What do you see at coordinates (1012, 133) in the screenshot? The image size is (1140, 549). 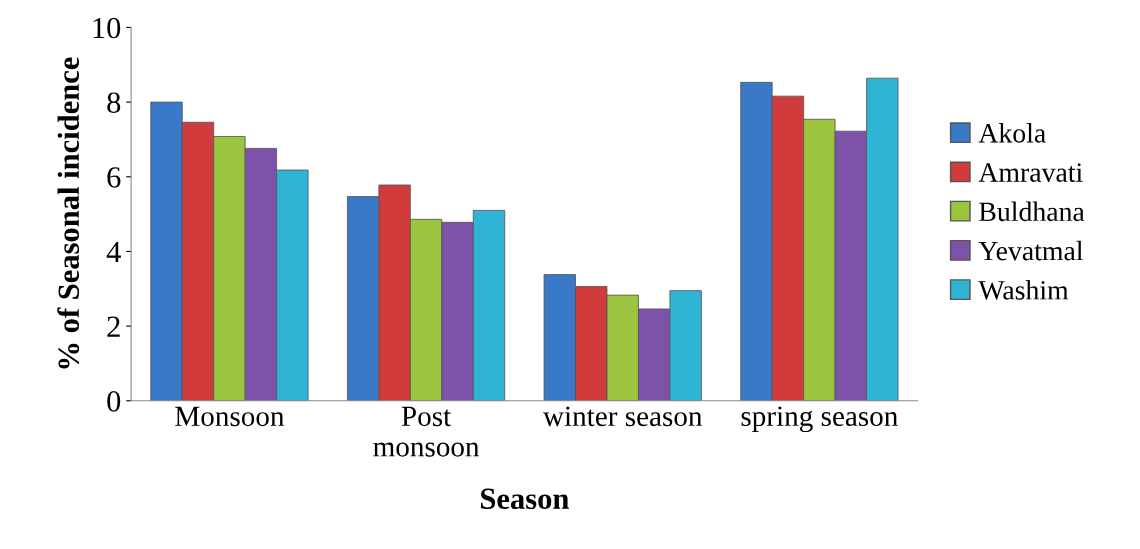 I see `legend-label: Akola` at bounding box center [1012, 133].